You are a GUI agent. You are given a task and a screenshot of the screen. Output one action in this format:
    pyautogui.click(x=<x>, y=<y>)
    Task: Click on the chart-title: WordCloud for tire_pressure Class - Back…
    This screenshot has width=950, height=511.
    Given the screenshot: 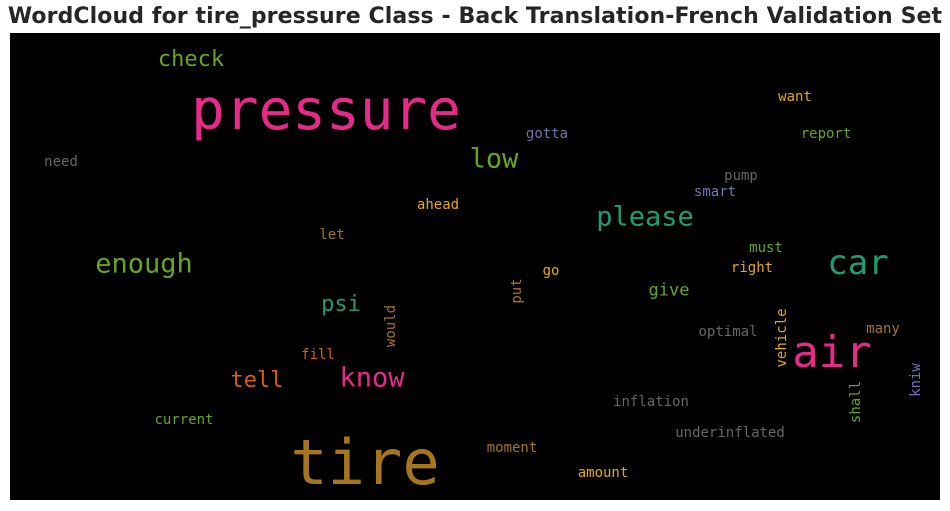 What is the action you would take?
    pyautogui.click(x=475, y=16)
    